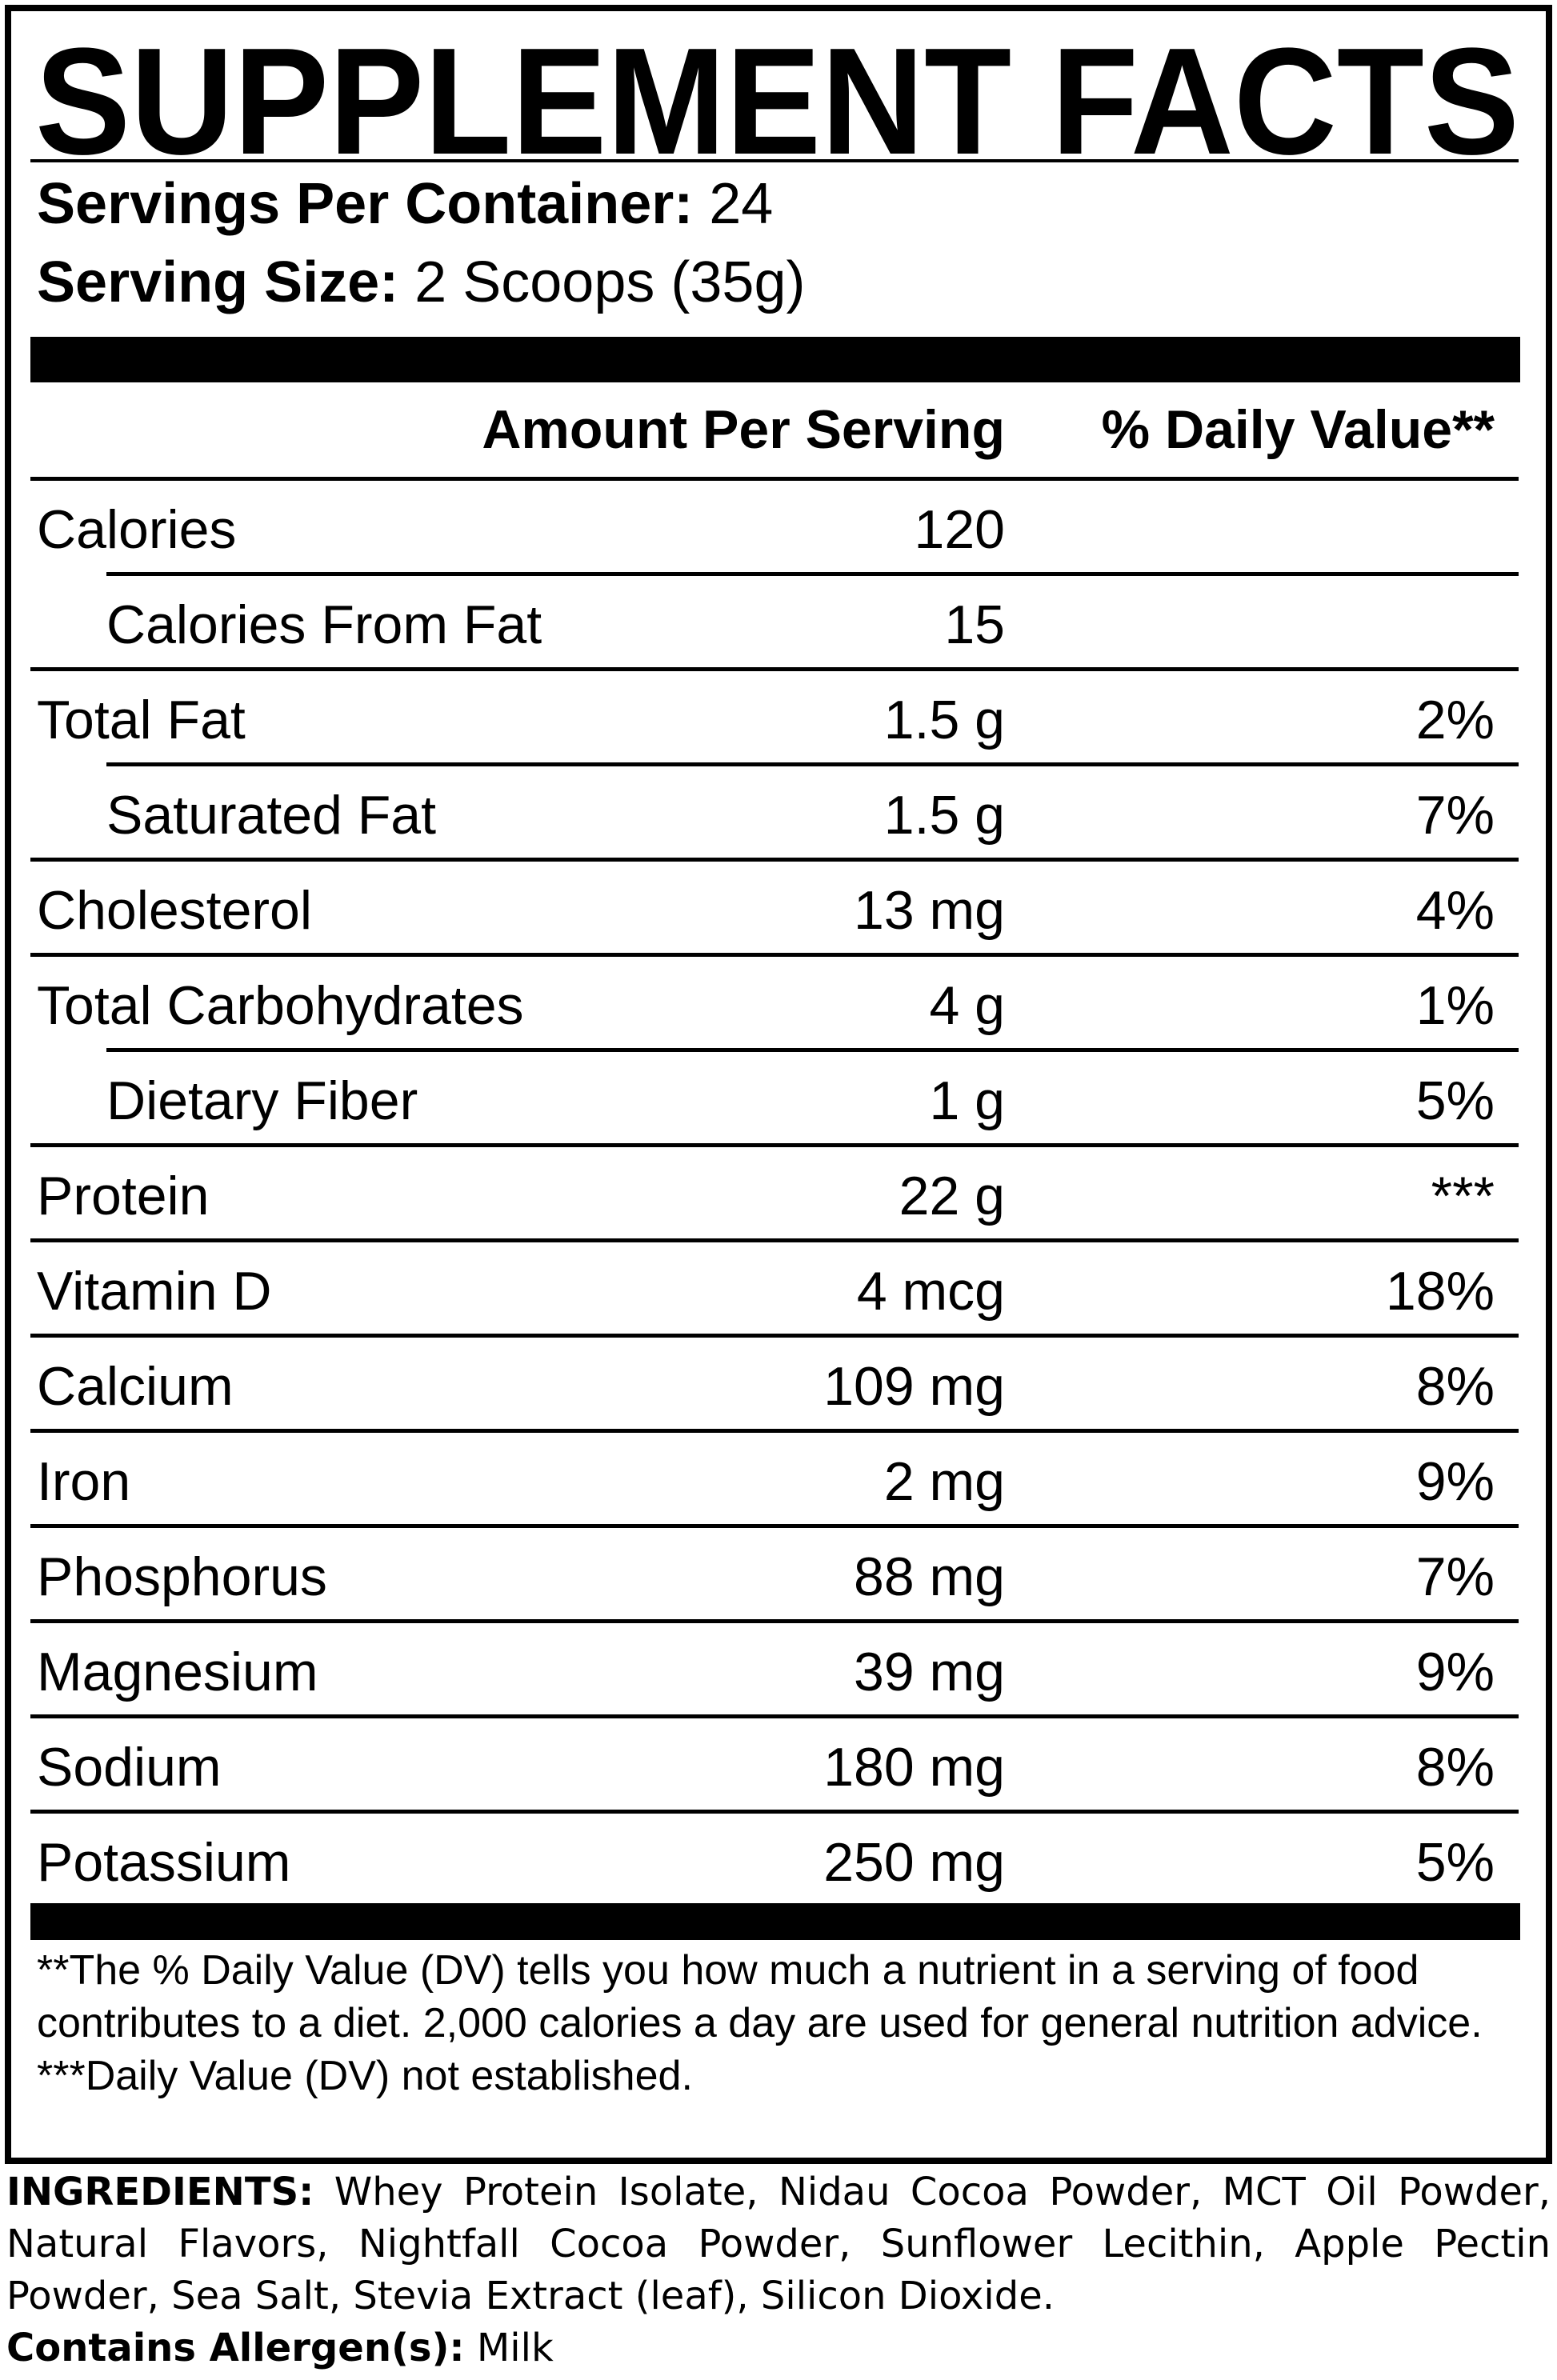  I want to click on nutrient-amount: 250 mg, so click(914, 1862).